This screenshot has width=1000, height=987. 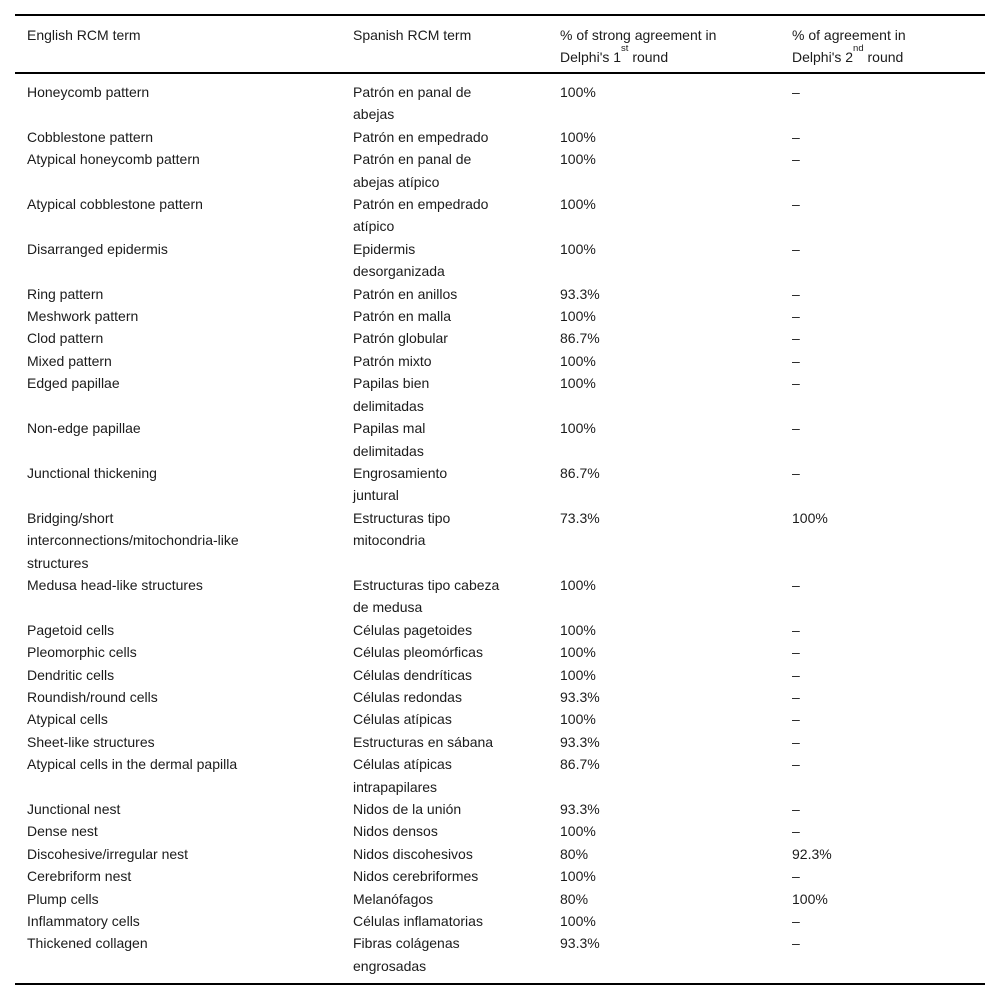 What do you see at coordinates (423, 741) in the screenshot?
I see `cell-spanish-term: Estructuras en sábana` at bounding box center [423, 741].